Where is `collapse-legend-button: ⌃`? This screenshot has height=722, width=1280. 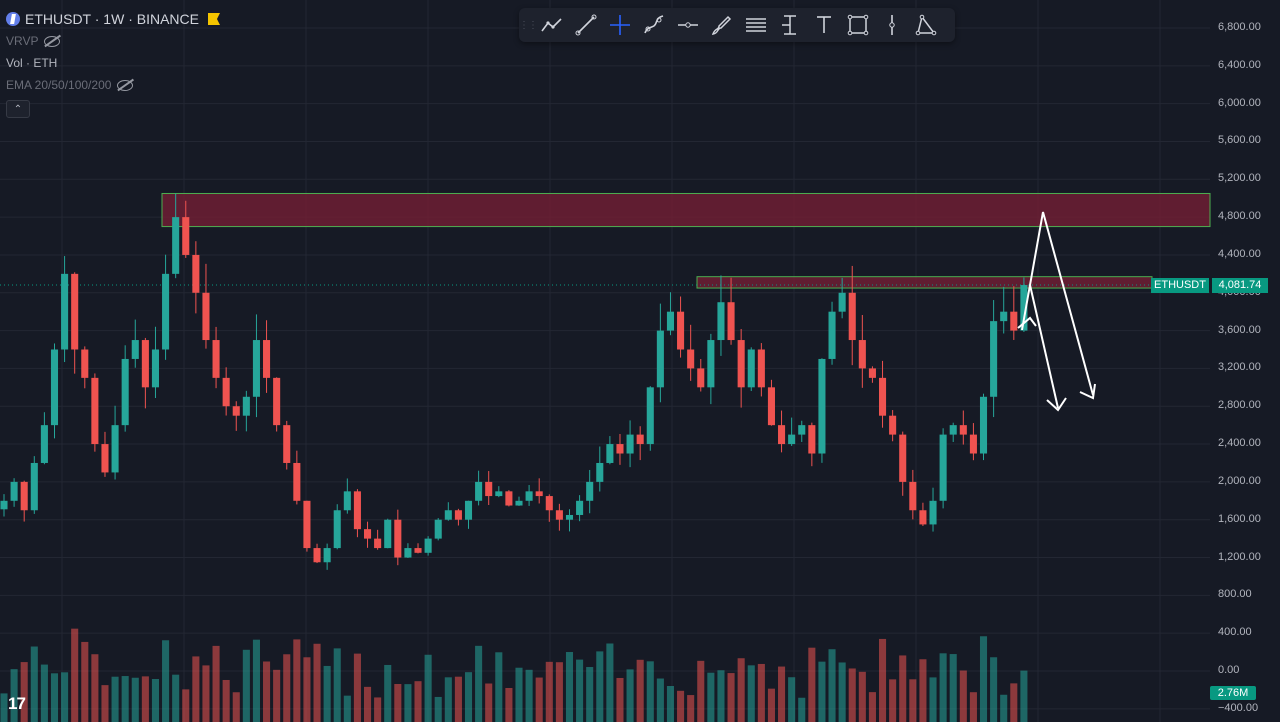 collapse-legend-button: ⌃ is located at coordinates (18, 109).